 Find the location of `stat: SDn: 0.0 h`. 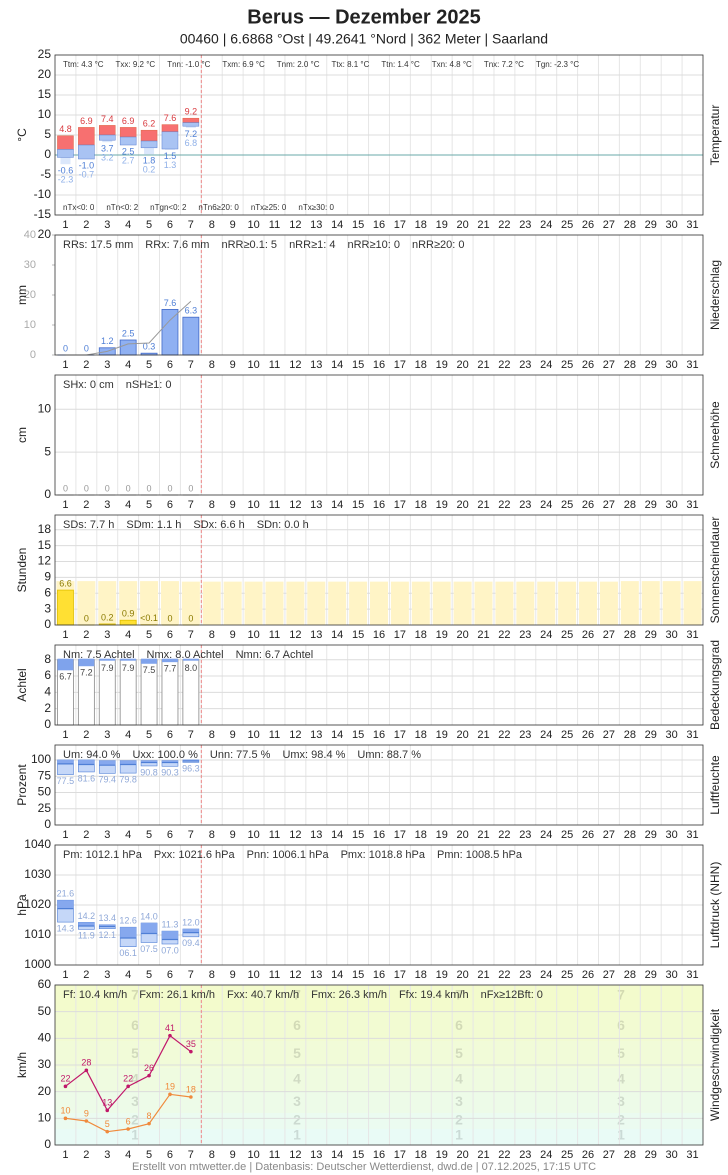

stat: SDn: 0.0 h is located at coordinates (283, 525).